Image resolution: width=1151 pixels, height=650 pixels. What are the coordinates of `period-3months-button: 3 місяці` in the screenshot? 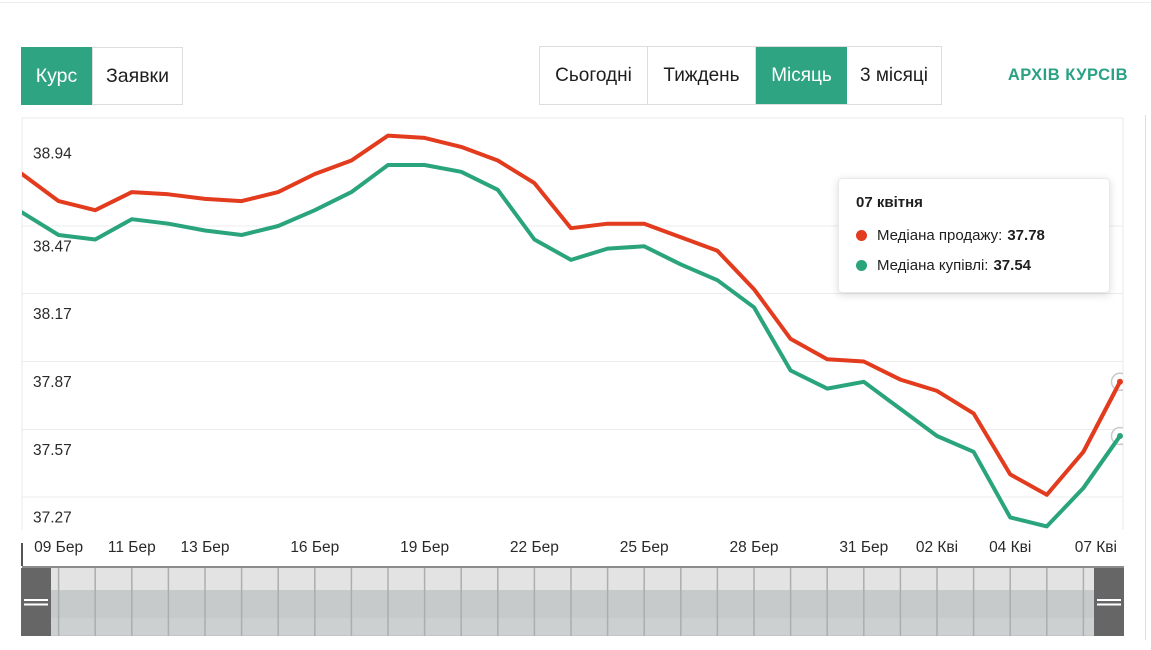 It's located at (894, 75).